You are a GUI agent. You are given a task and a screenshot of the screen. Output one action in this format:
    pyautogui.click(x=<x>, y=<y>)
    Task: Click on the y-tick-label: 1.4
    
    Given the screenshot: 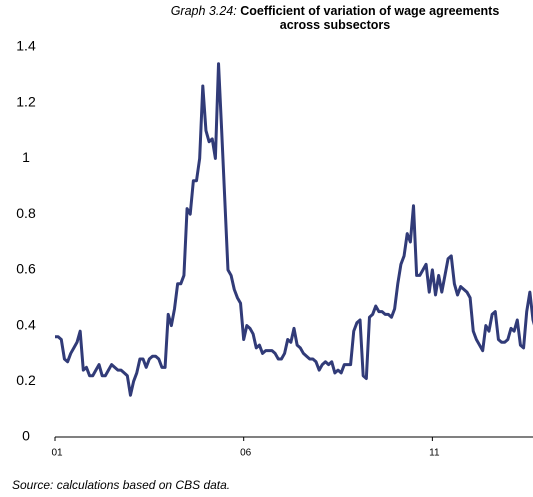 What is the action you would take?
    pyautogui.click(x=26, y=46)
    